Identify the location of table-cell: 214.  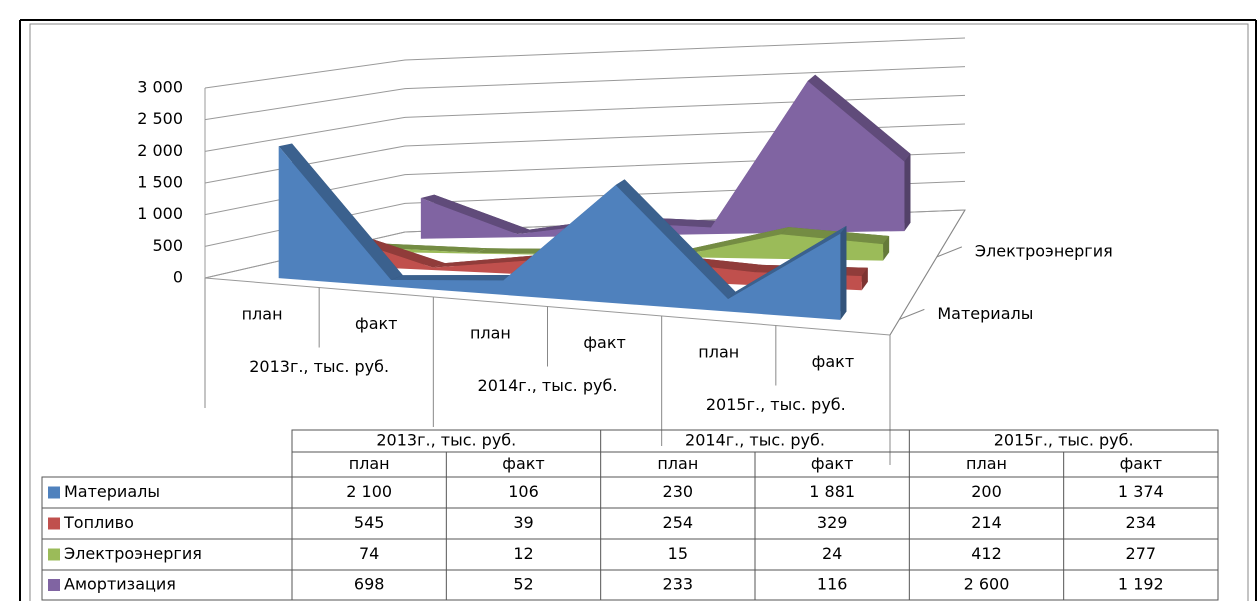
(986, 522).